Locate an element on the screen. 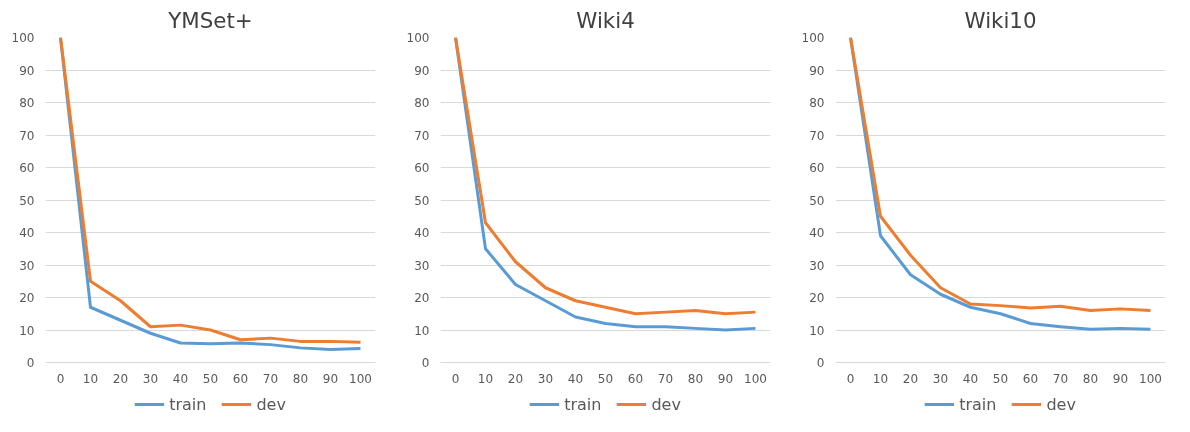 The height and width of the screenshot is (432, 1190). chart-title: YMSet+ is located at coordinates (210, 20).